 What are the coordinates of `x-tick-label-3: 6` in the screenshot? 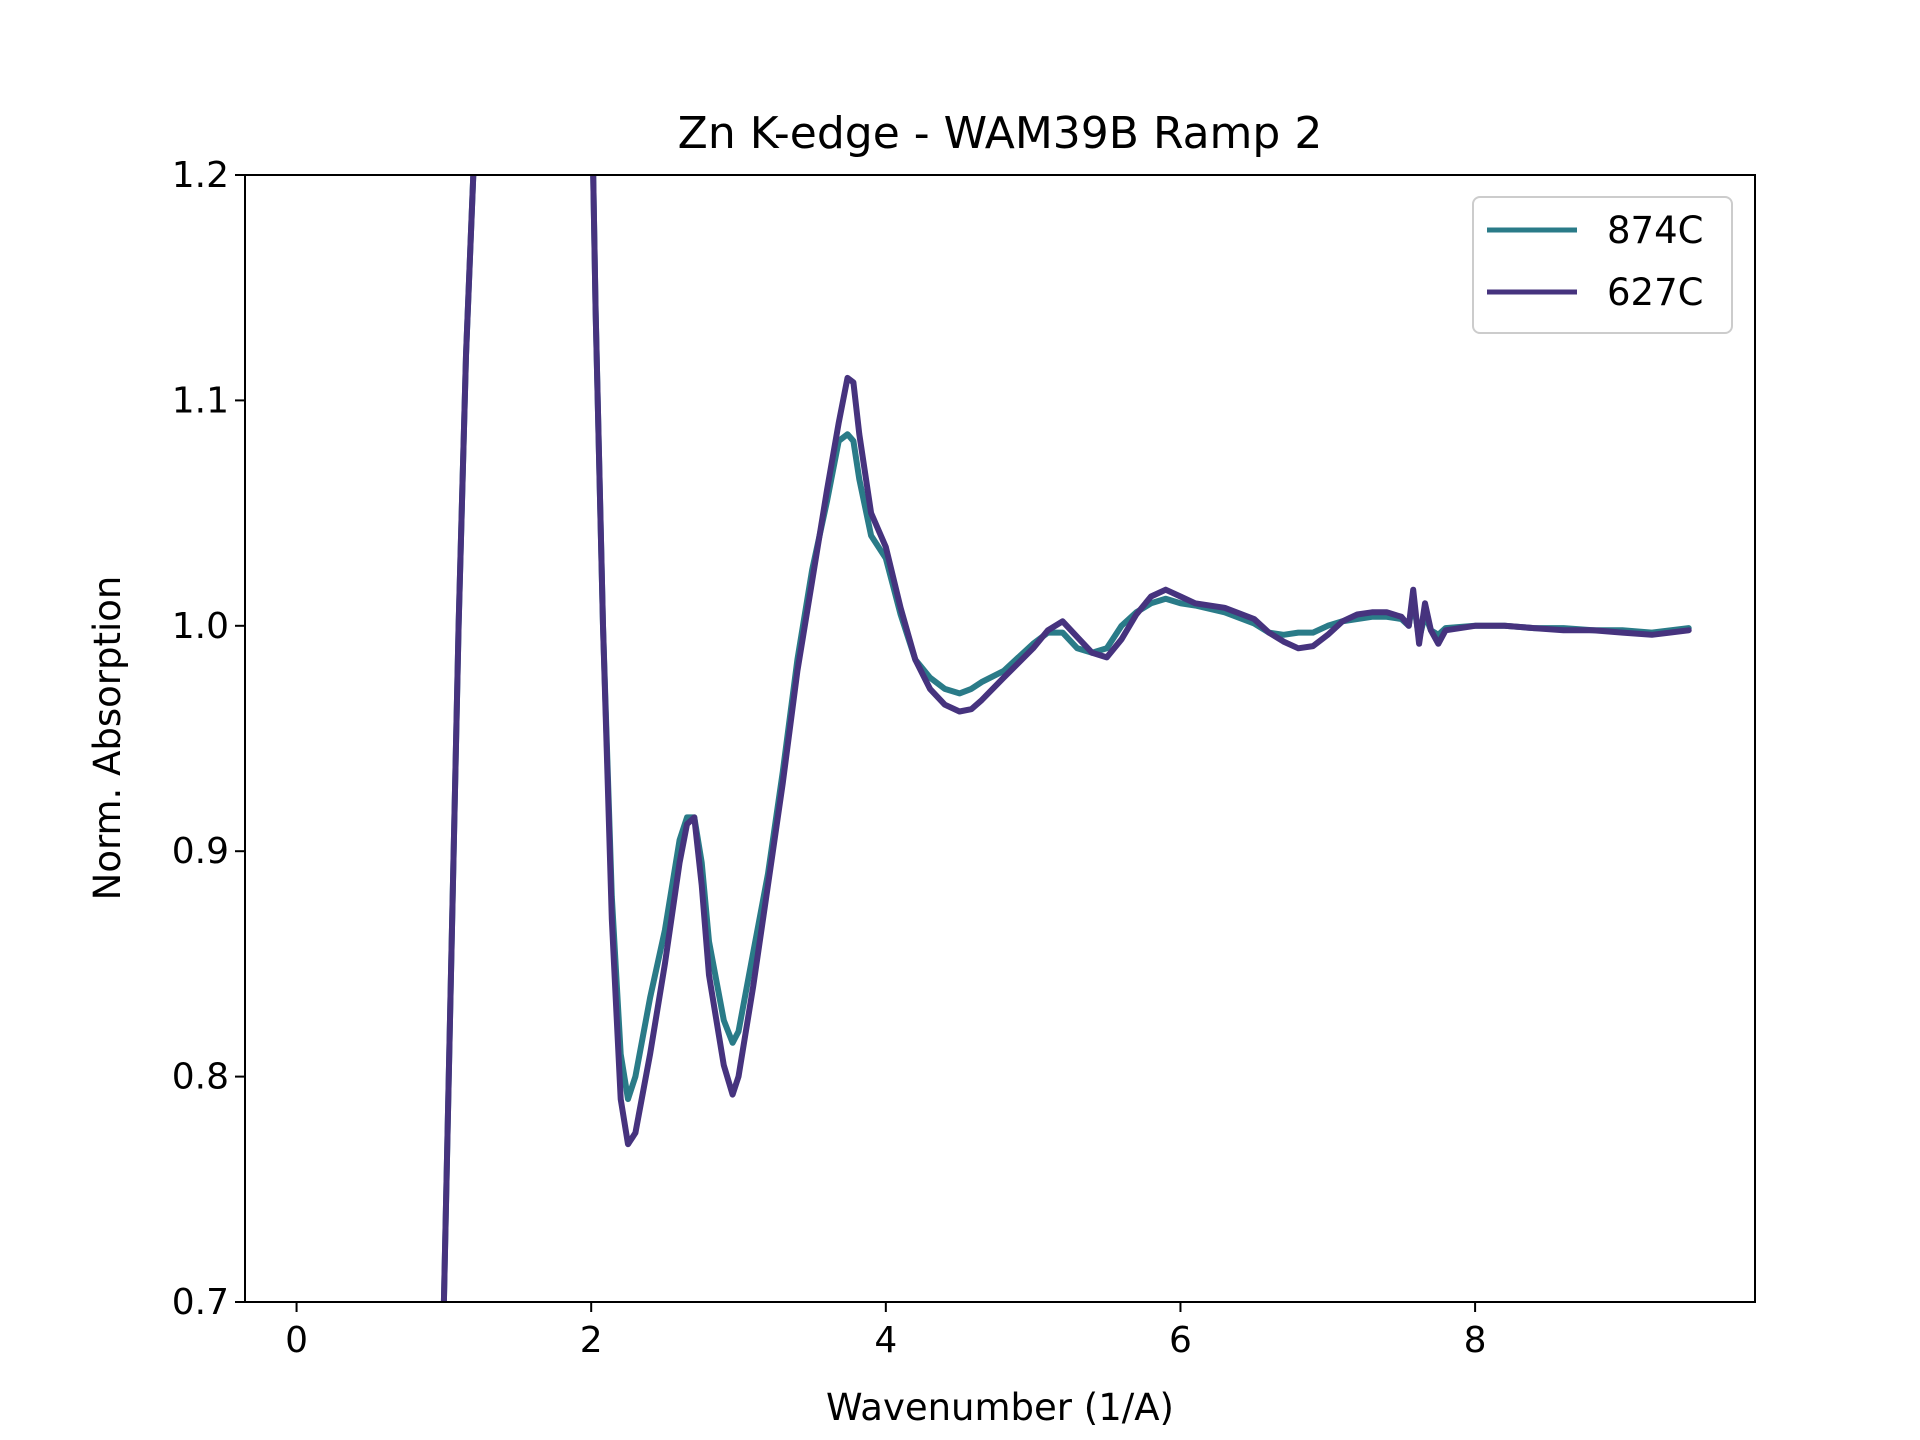 It's located at (1180, 1340).